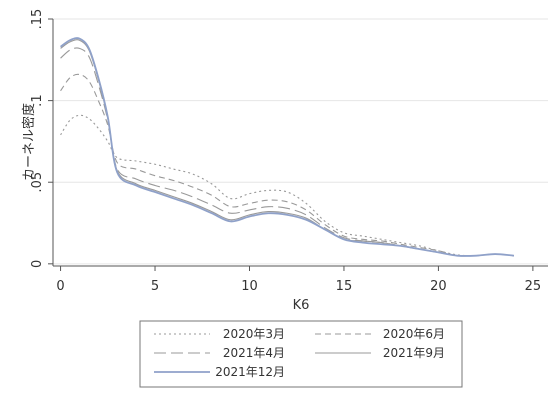  Describe the element at coordinates (414, 353) in the screenshot. I see `legend-label-4: 2021年9月` at that location.